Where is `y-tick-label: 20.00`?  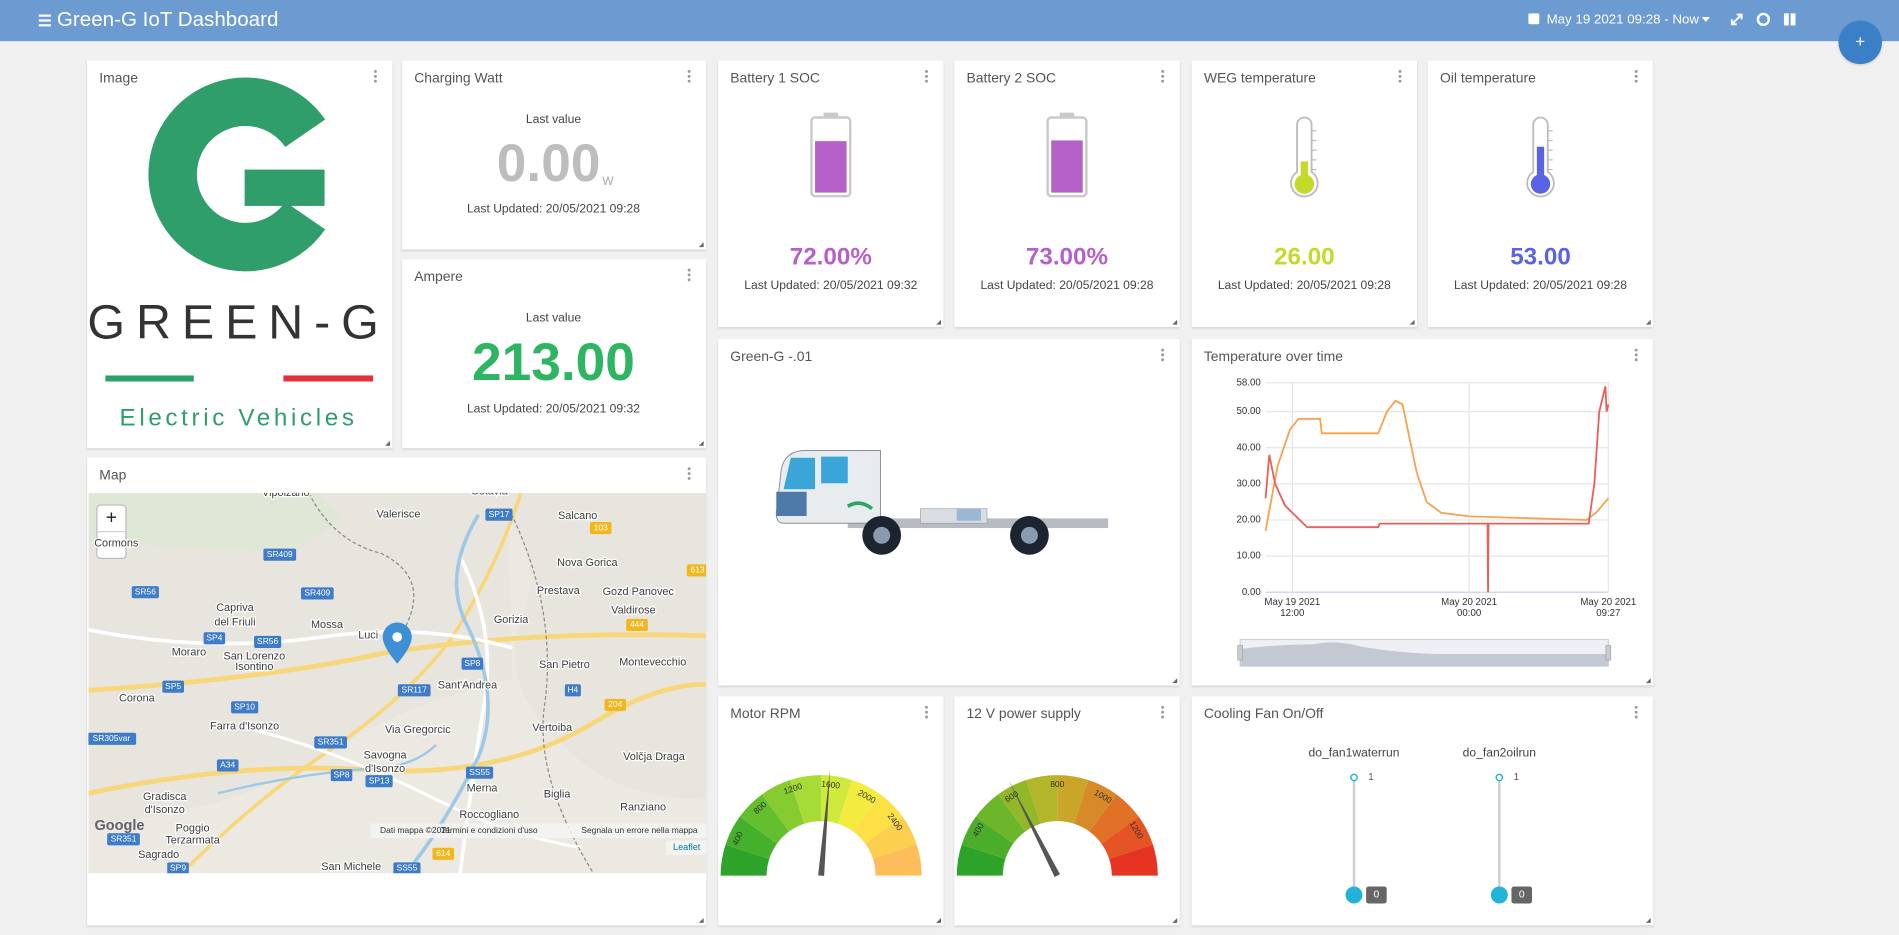
y-tick-label: 20.00 is located at coordinates (1249, 520).